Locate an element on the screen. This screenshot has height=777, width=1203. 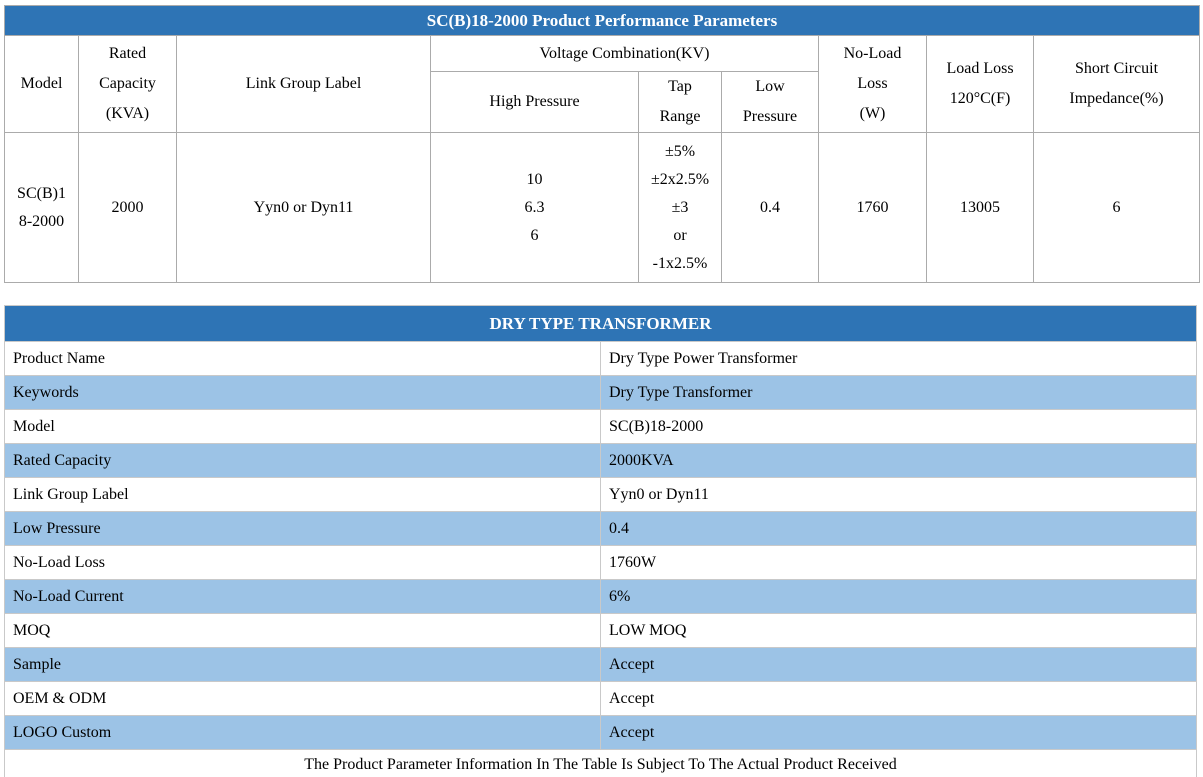
cell-rated-capacity: 2000 is located at coordinates (127, 207).